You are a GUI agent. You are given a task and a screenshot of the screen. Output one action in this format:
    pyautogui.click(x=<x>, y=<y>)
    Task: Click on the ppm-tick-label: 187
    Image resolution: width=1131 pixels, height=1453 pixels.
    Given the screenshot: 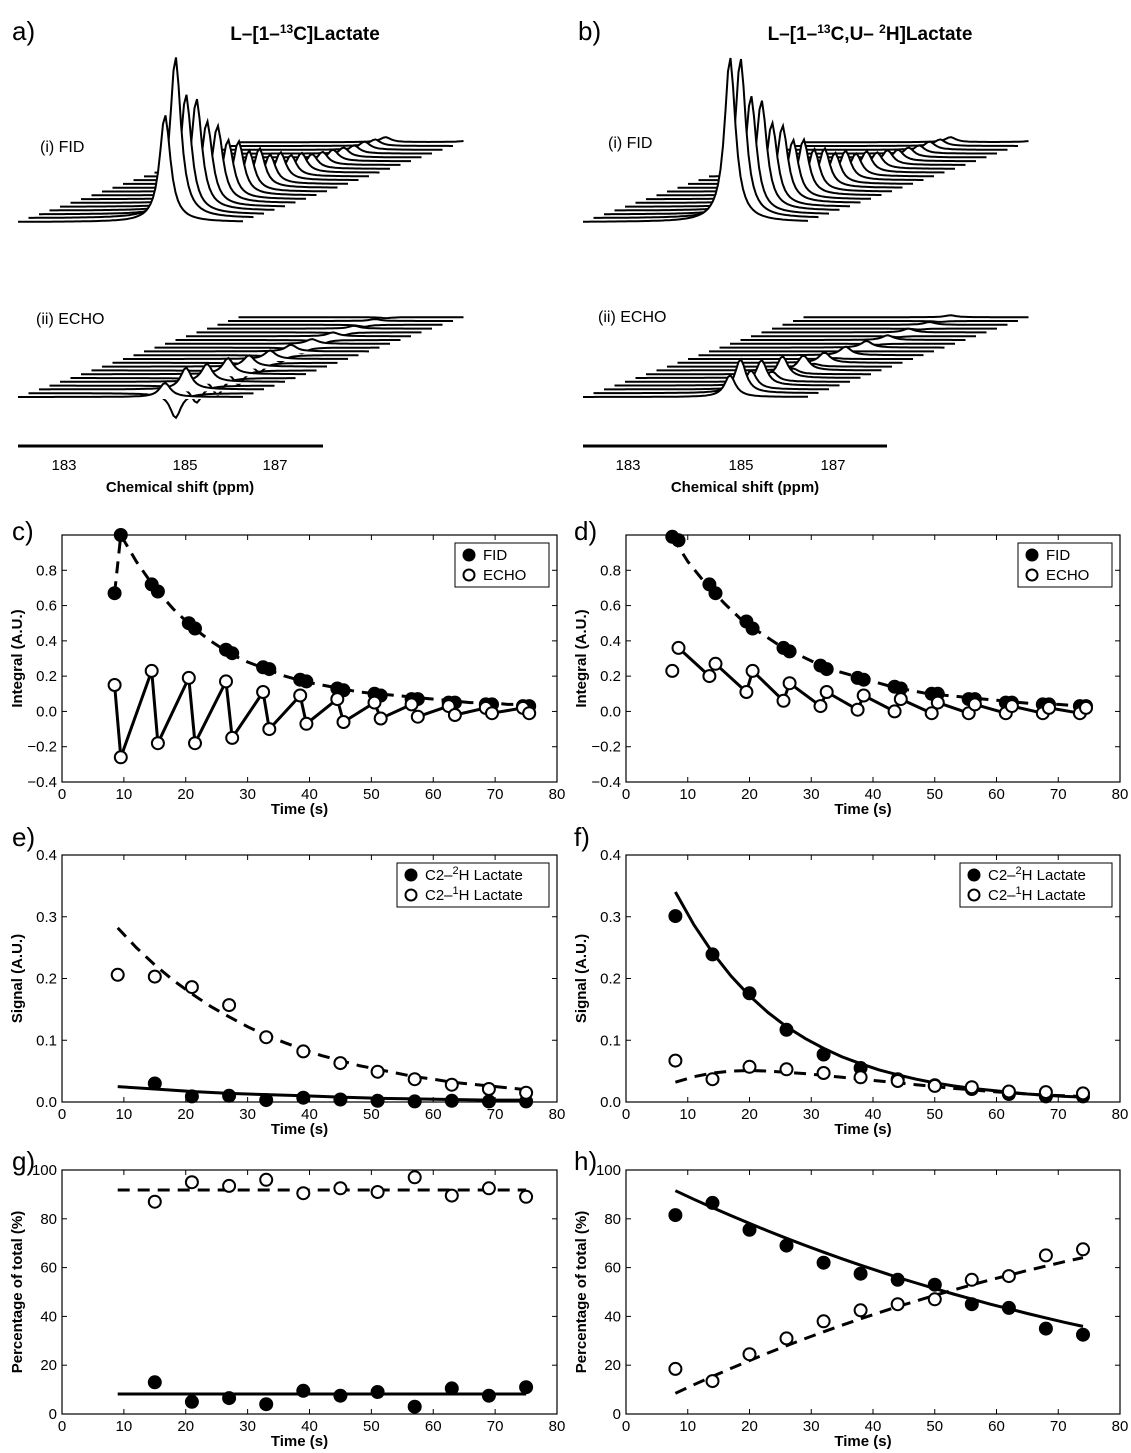 What is the action you would take?
    pyautogui.click(x=832, y=465)
    